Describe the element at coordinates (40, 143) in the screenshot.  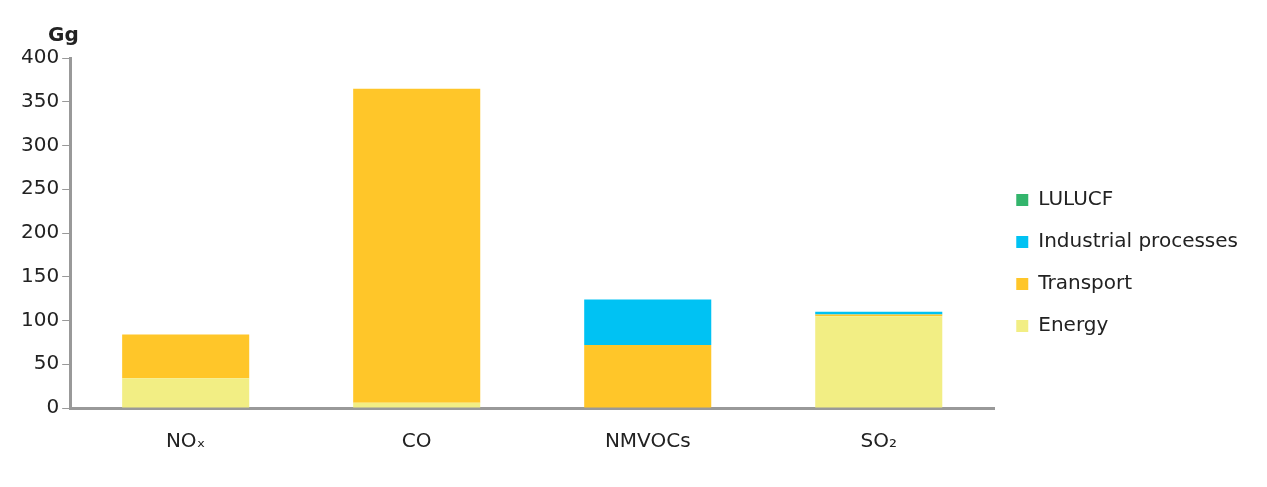
I see `y-tick-label: 300` at that location.